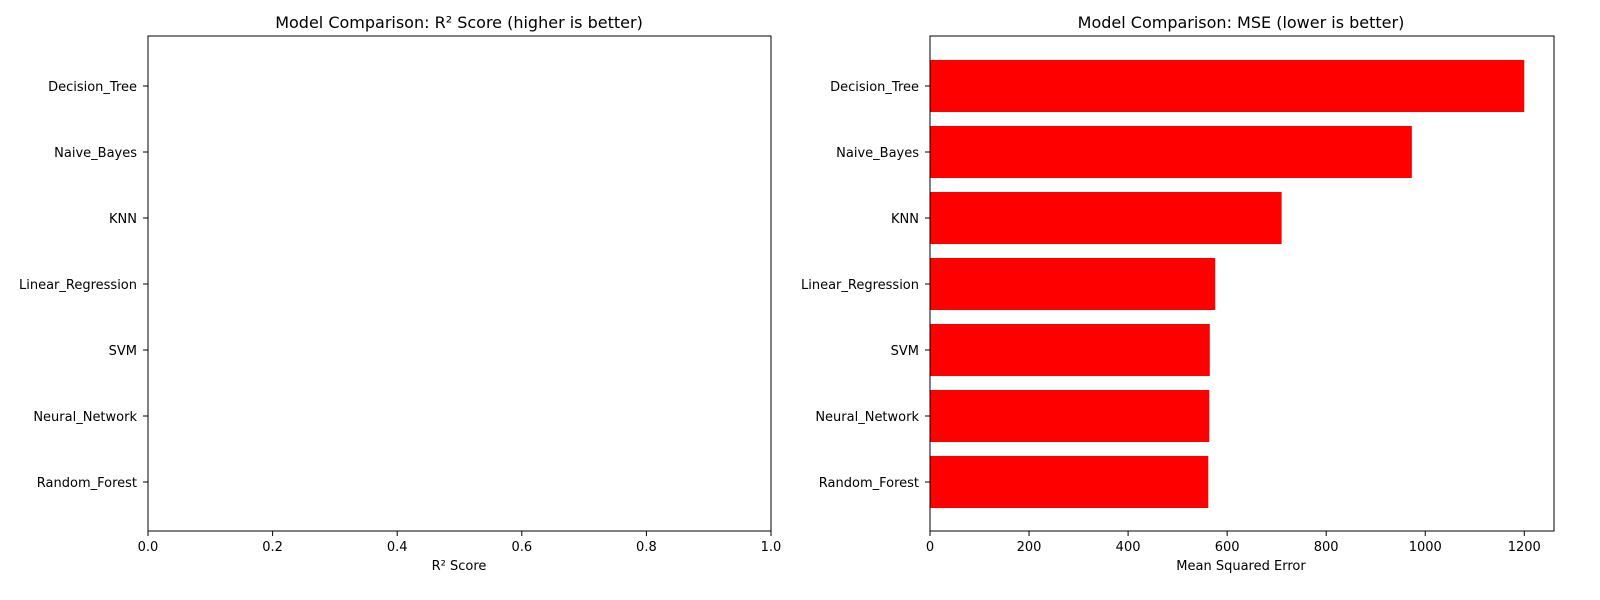  I want to click on mse-bar-random-forest, so click(1069, 482).